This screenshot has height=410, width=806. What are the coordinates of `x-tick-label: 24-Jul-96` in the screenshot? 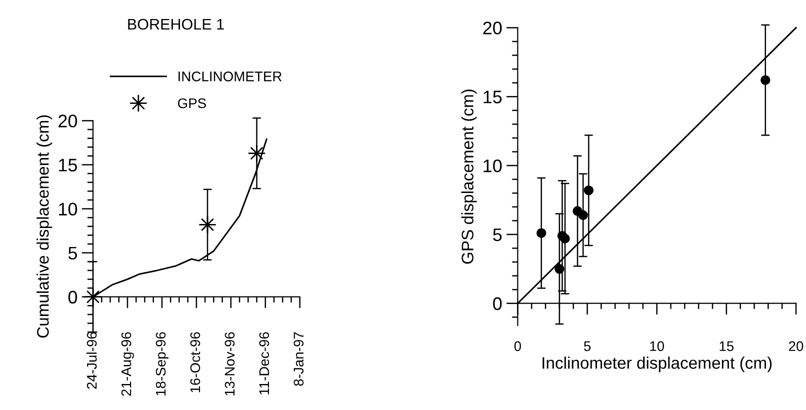 It's located at (91, 360).